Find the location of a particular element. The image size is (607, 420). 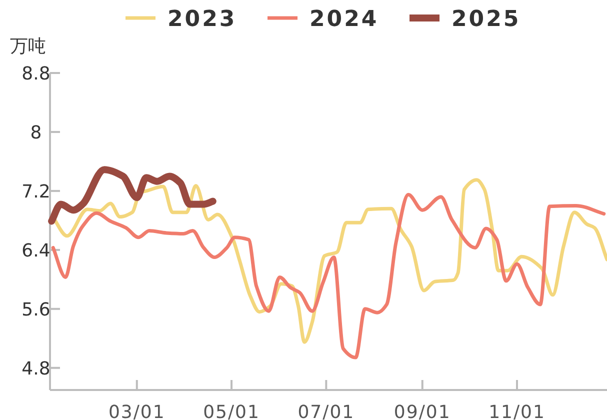

x-tick-label: 03/01 is located at coordinates (137, 411).